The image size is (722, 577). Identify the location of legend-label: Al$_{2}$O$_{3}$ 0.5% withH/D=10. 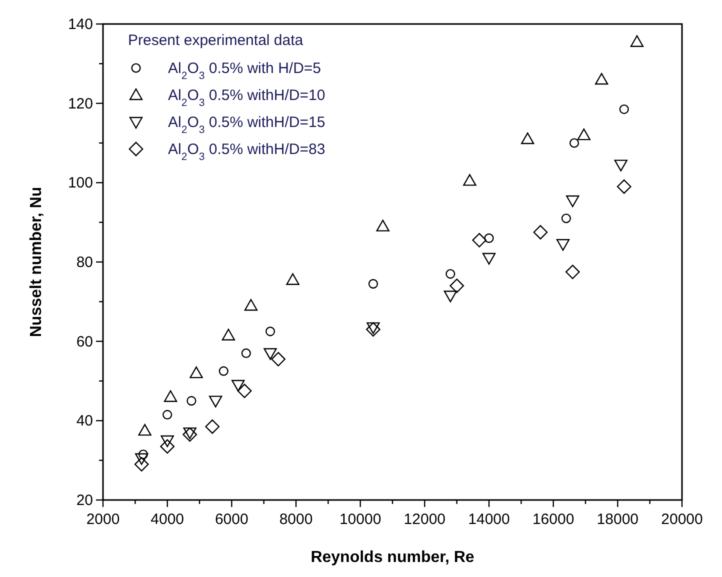
(247, 98).